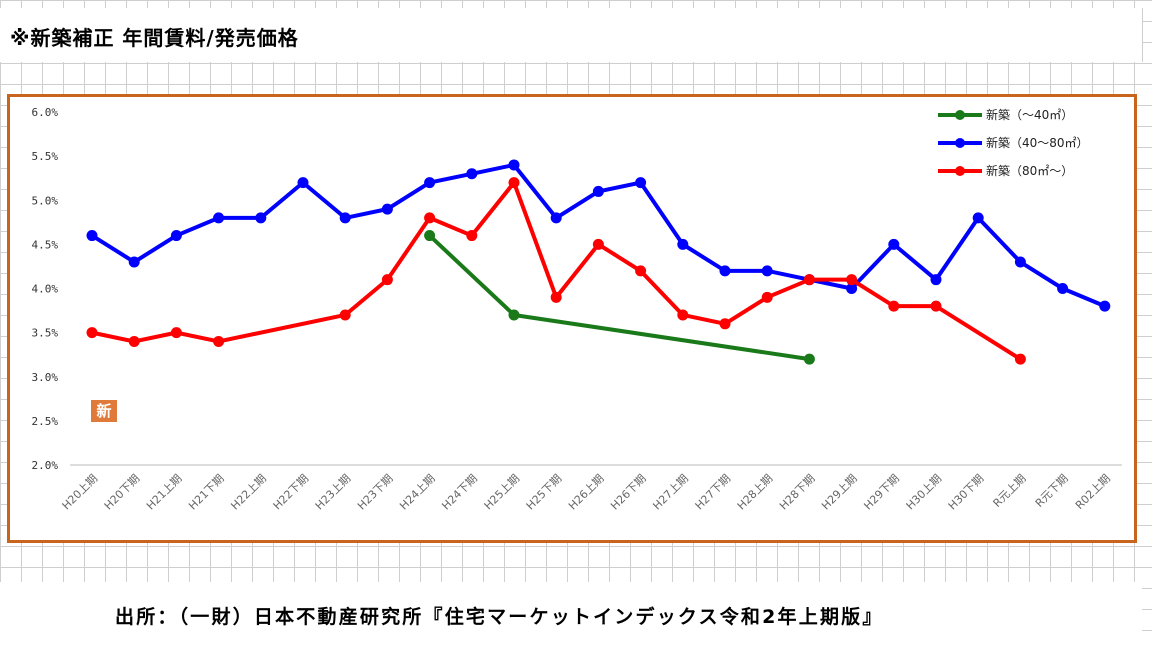 The image size is (1152, 647). Describe the element at coordinates (248, 492) in the screenshot. I see `x-tick-label: H22上期` at that location.